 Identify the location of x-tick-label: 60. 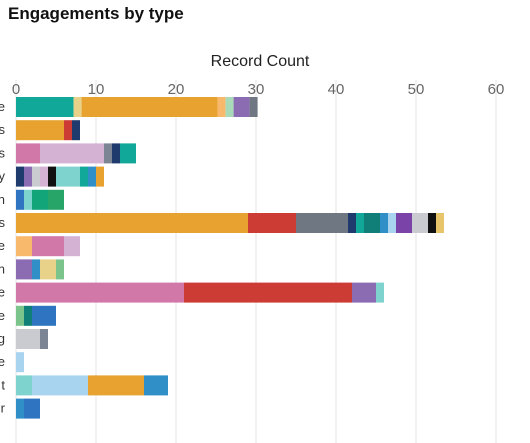
(496, 89).